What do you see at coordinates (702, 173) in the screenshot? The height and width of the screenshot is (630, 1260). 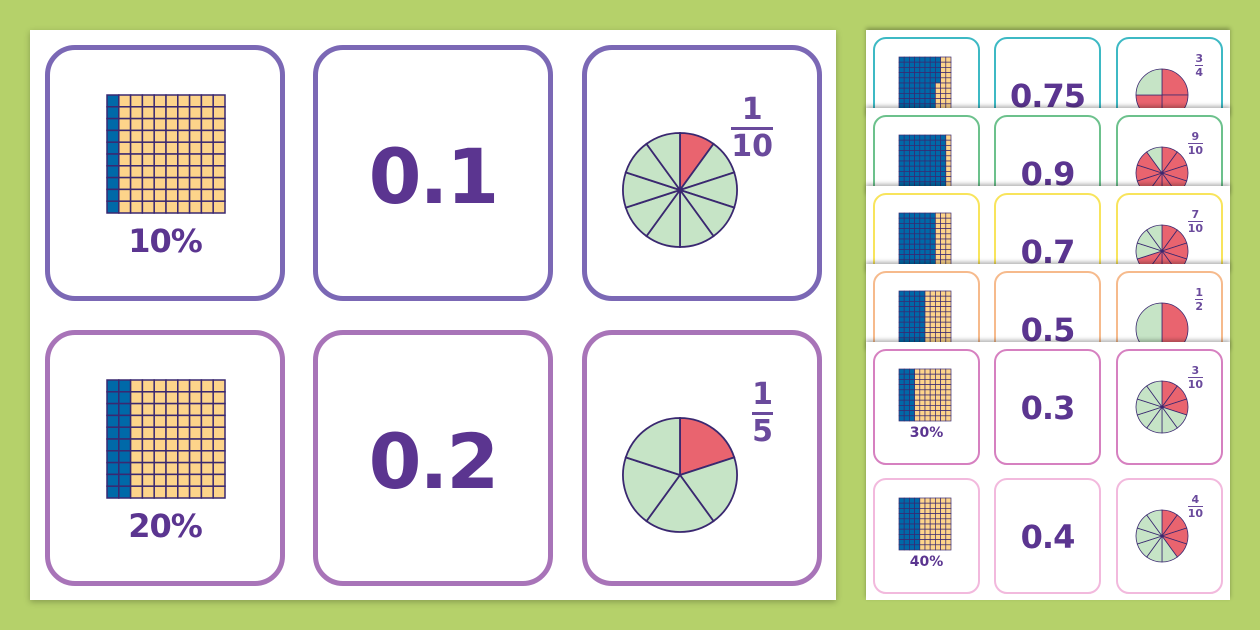 I see `fraction-card: 1 10` at bounding box center [702, 173].